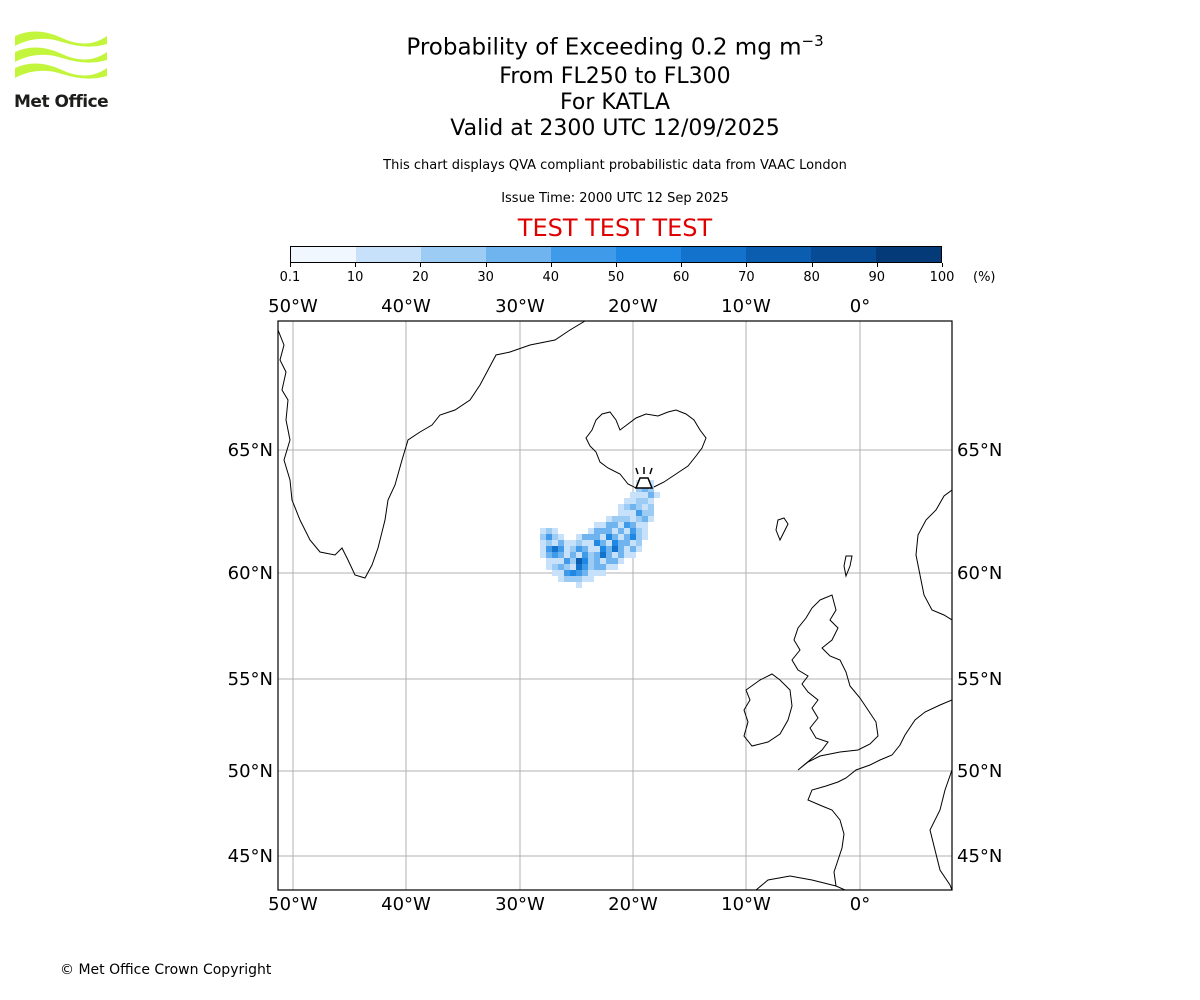 The width and height of the screenshot is (1200, 1000). Describe the element at coordinates (616, 277) in the screenshot. I see `colorbar-tick-label: 50` at that location.